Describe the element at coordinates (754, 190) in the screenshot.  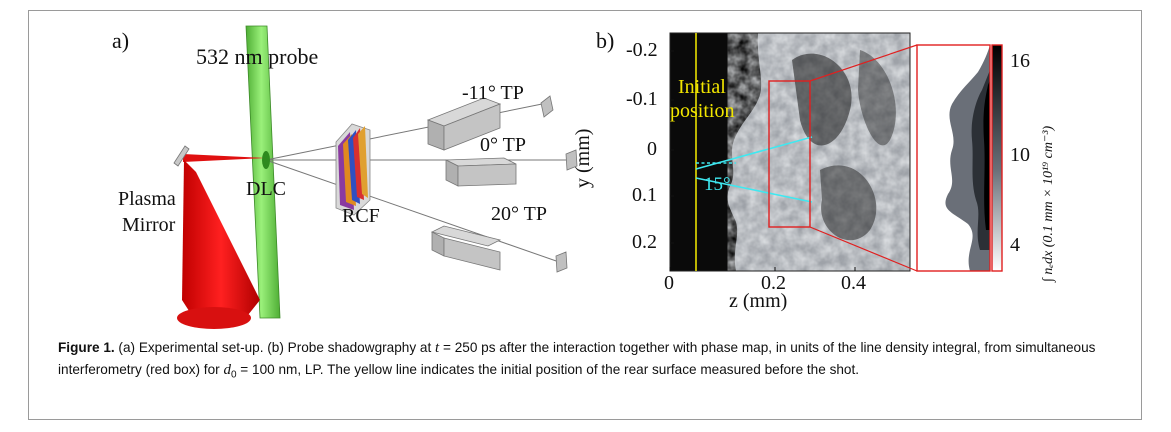
I see `angle-line-lower` at that location.